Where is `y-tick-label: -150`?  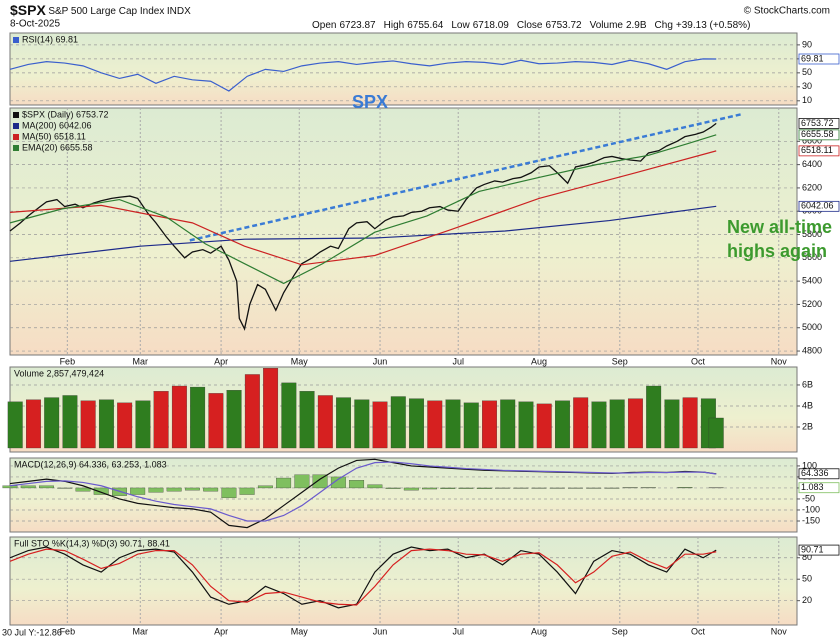
y-tick-label: -150 is located at coordinates (811, 520).